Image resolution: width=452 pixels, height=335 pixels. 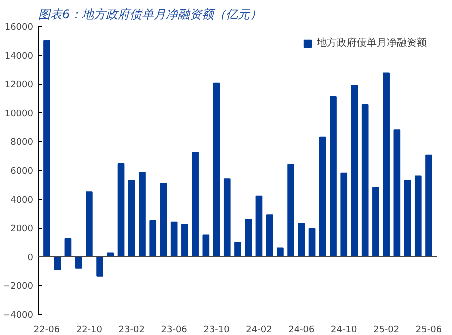 What do you see at coordinates (22, 201) in the screenshot?
I see `y-tick-label: 4000` at bounding box center [22, 201].